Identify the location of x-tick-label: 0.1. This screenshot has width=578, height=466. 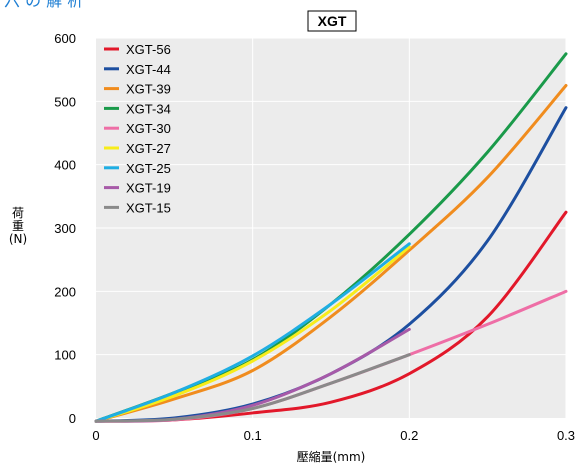
(253, 435).